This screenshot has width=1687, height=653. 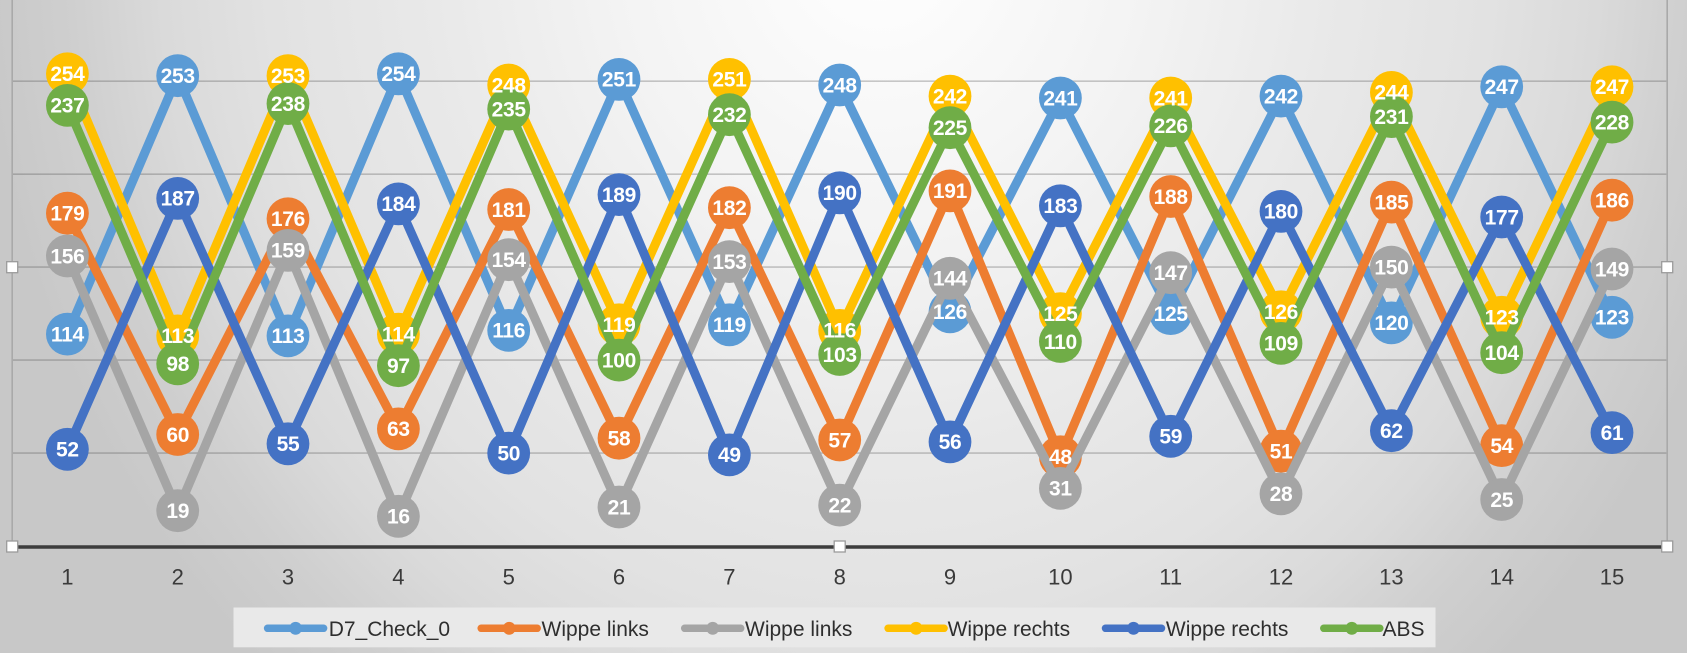 I want to click on svg-text: 228, so click(x=1612, y=122).